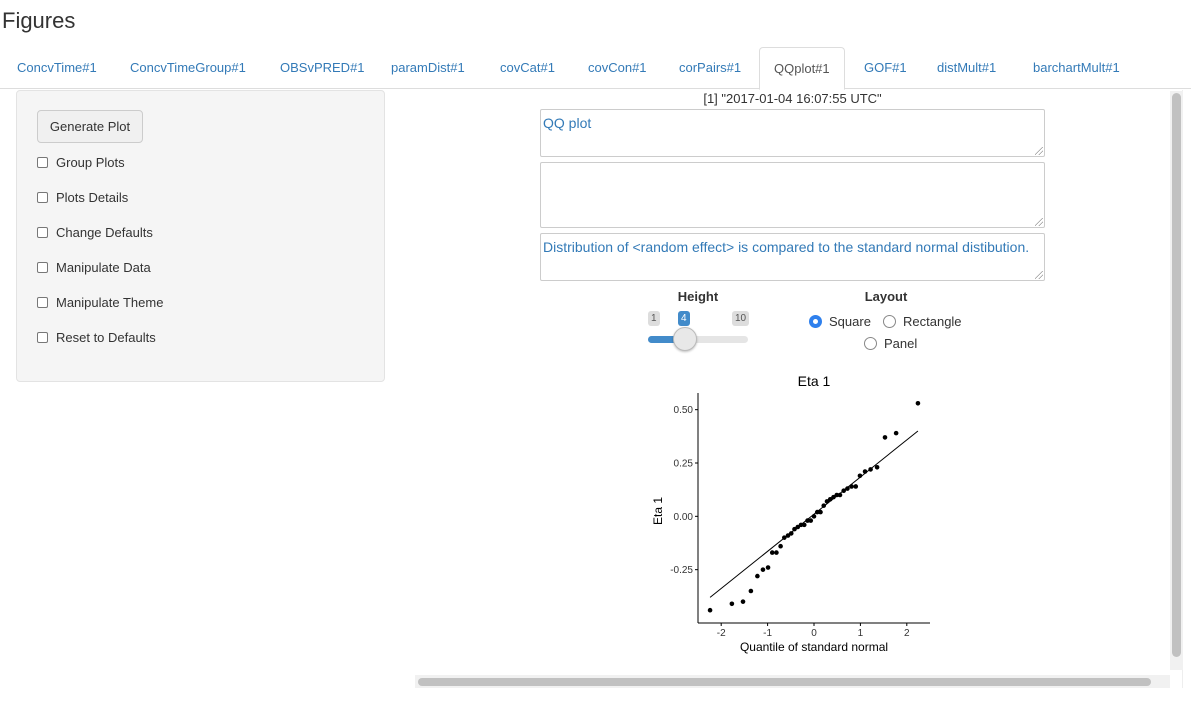  I want to click on vertical-scrollbar, so click(1176, 380).